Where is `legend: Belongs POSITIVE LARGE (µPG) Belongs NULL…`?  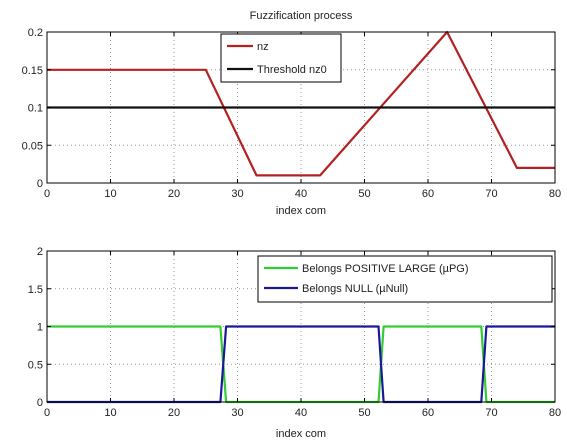 legend: Belongs POSITIVE LARGE (µPG) Belongs NULL… is located at coordinates (405, 279).